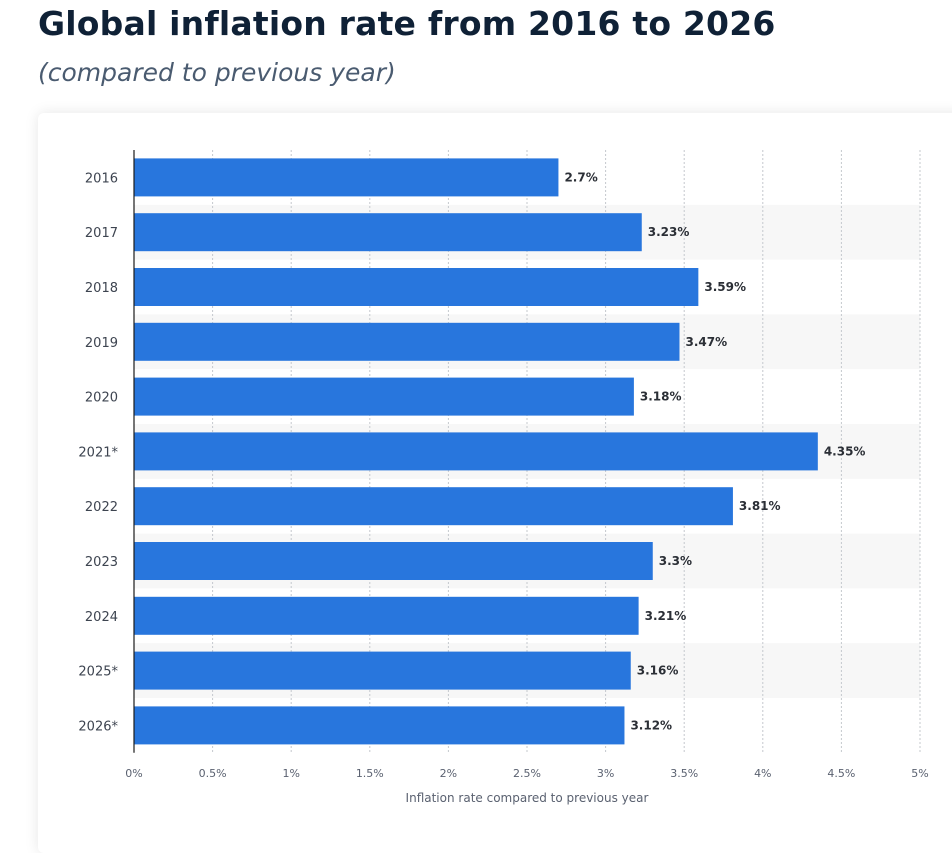 The height and width of the screenshot is (853, 952). Describe the element at coordinates (290, 773) in the screenshot. I see `x-tick-label: 1%` at that location.